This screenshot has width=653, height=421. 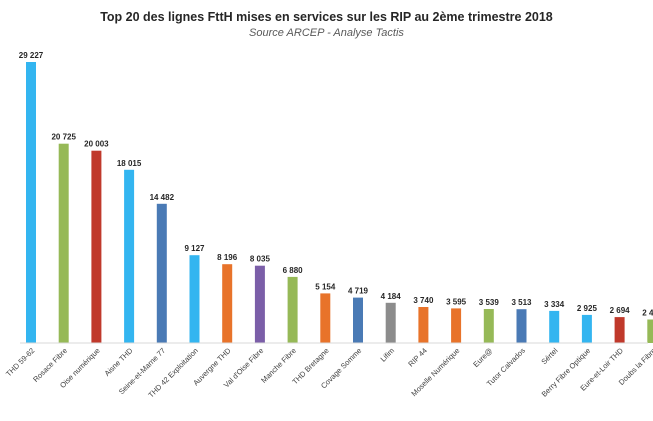 What do you see at coordinates (554, 304) in the screenshot?
I see `value-label-17: 3 334` at bounding box center [554, 304].